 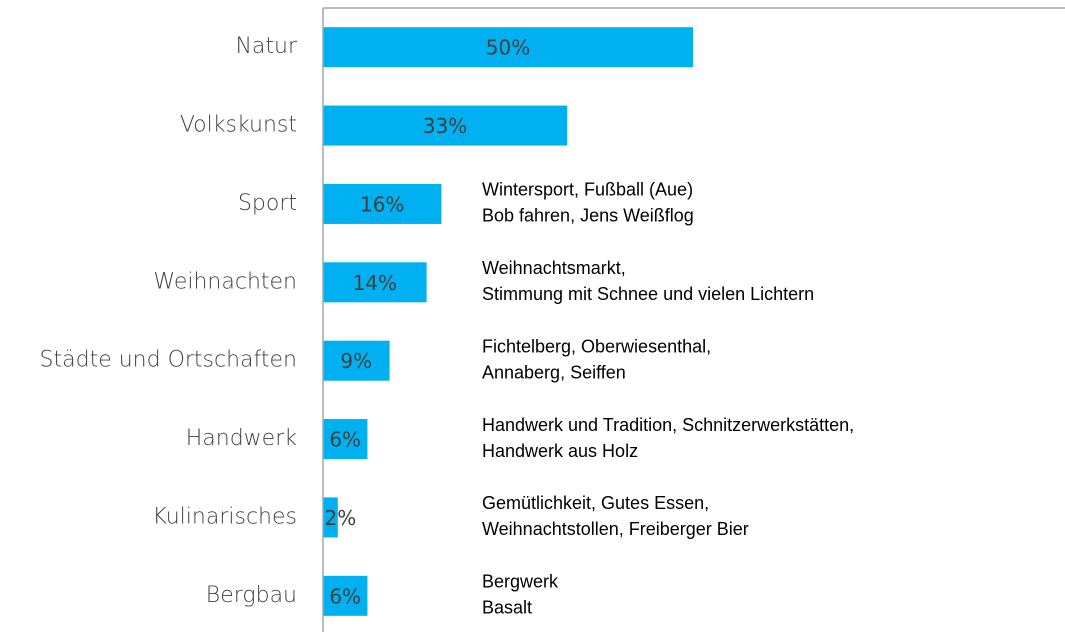 I want to click on annotation: Annaberg, Seiffen, so click(x=554, y=372).